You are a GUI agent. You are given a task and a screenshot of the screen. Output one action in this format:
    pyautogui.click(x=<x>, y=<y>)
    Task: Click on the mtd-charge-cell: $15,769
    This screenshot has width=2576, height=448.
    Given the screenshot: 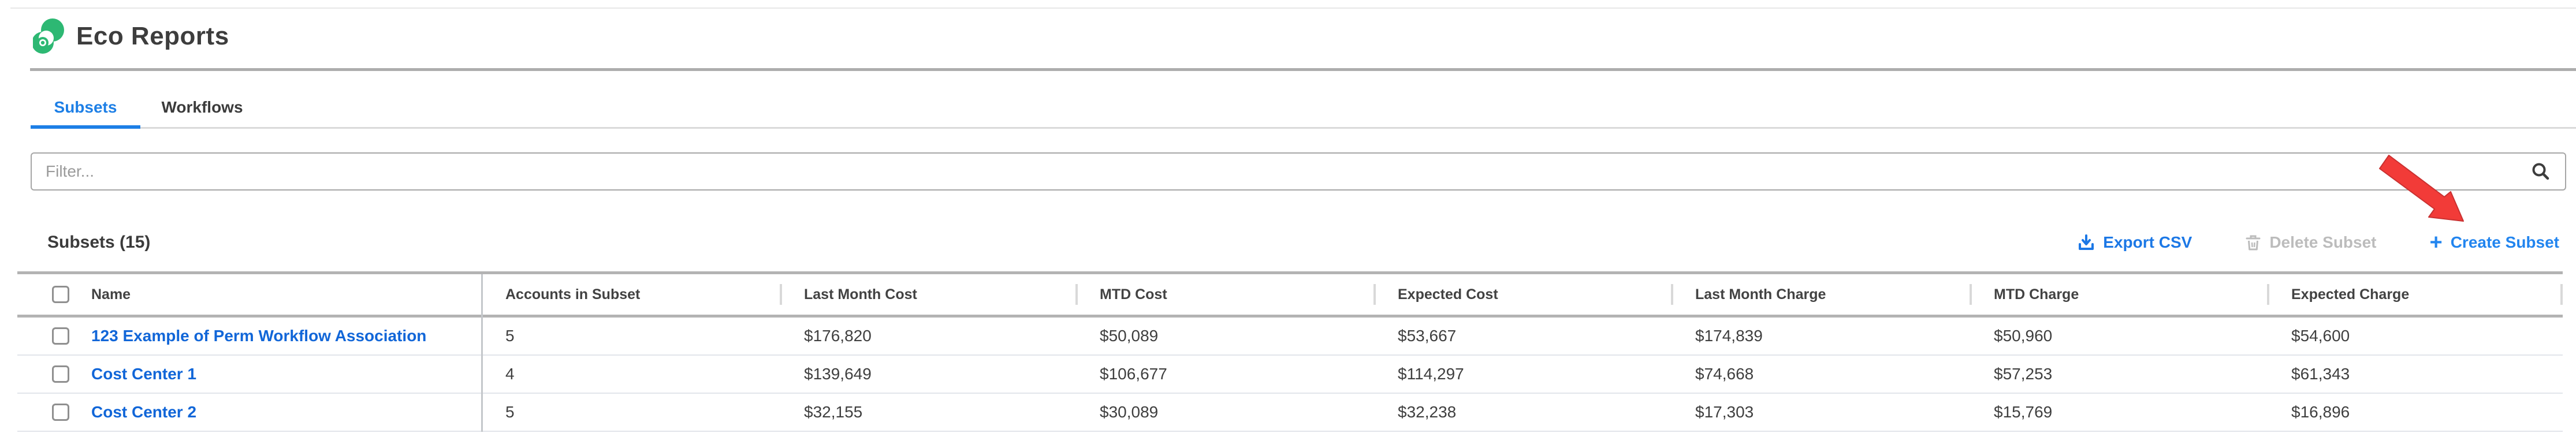 What is the action you would take?
    pyautogui.click(x=2024, y=412)
    